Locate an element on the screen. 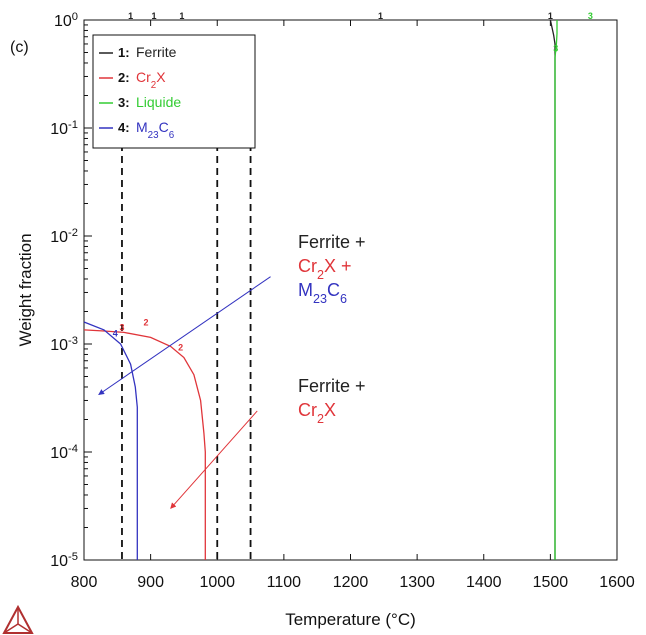 Image resolution: width=646 pixels, height=635 pixels. legend-label: M23C6 is located at coordinates (155, 130).